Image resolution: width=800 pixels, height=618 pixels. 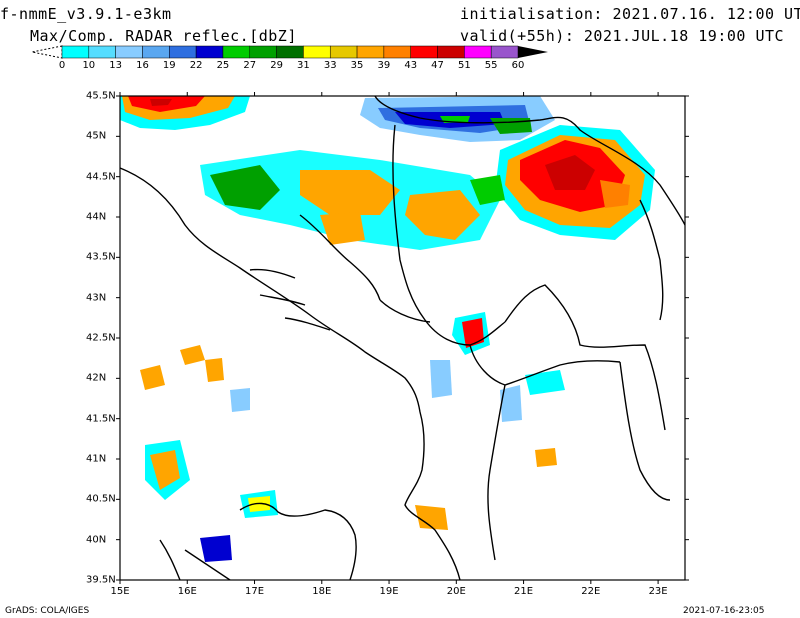 What do you see at coordinates (524, 591) in the screenshot?
I see `lon-label: 21E` at bounding box center [524, 591].